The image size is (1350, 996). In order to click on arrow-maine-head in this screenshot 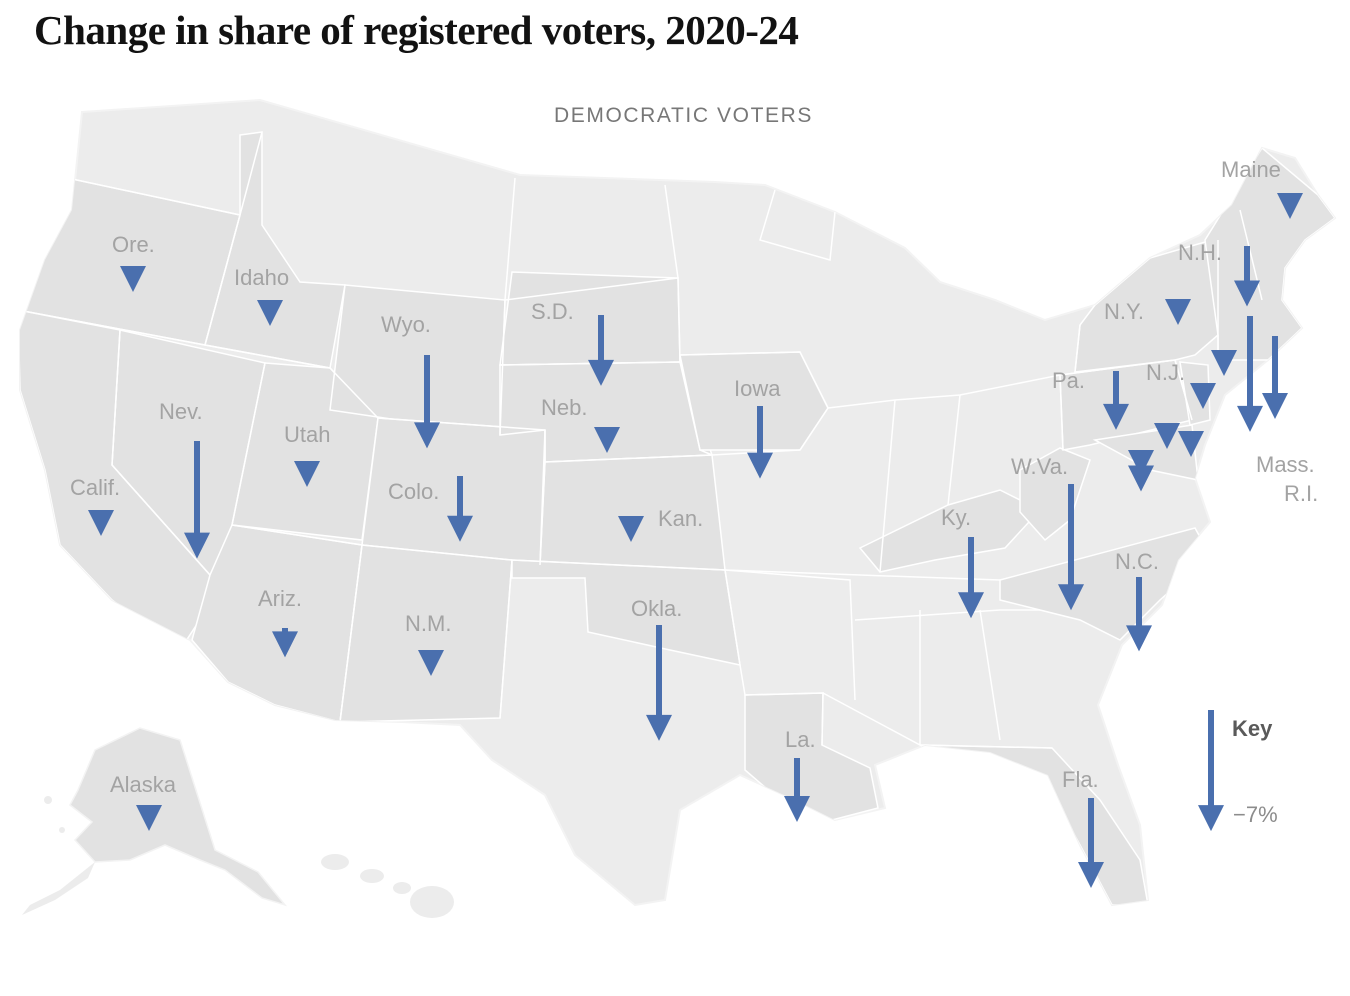, I will do `click(1290, 206)`.